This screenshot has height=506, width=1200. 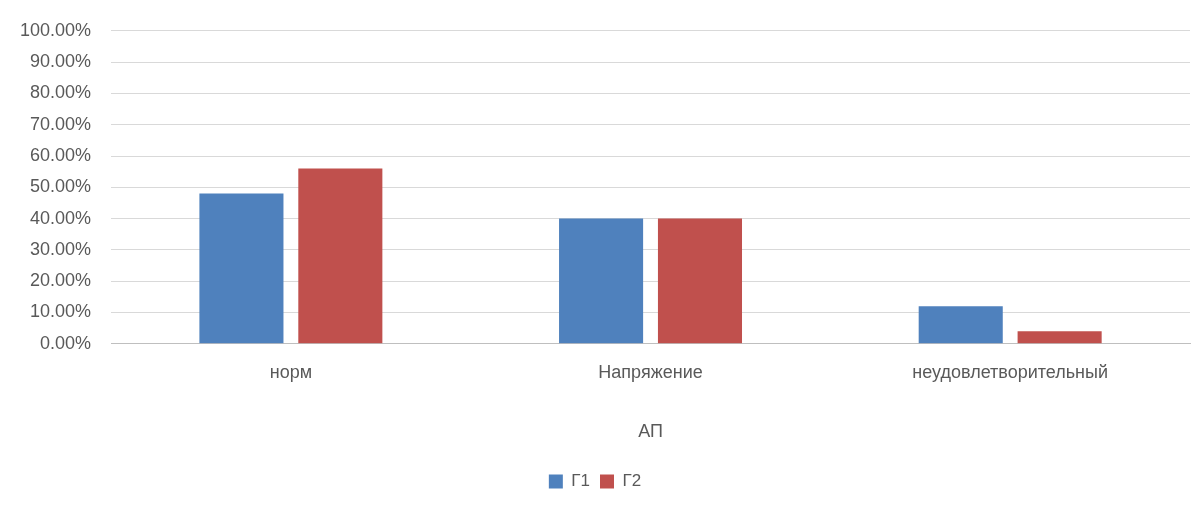 I want to click on legend-label: Г2, so click(x=632, y=481).